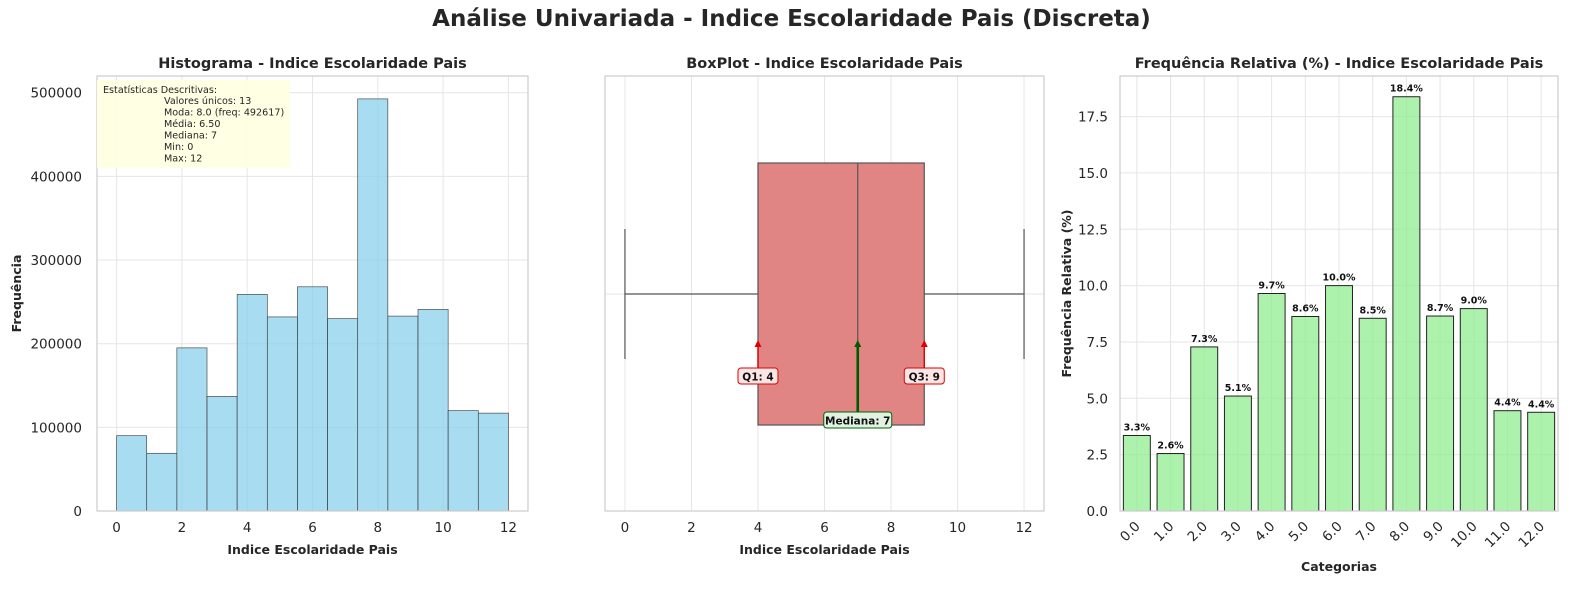 This screenshot has width=1583, height=590. Describe the element at coordinates (824, 549) in the screenshot. I see `boxplot-x-label: Indice Escolaridade Pais` at that location.